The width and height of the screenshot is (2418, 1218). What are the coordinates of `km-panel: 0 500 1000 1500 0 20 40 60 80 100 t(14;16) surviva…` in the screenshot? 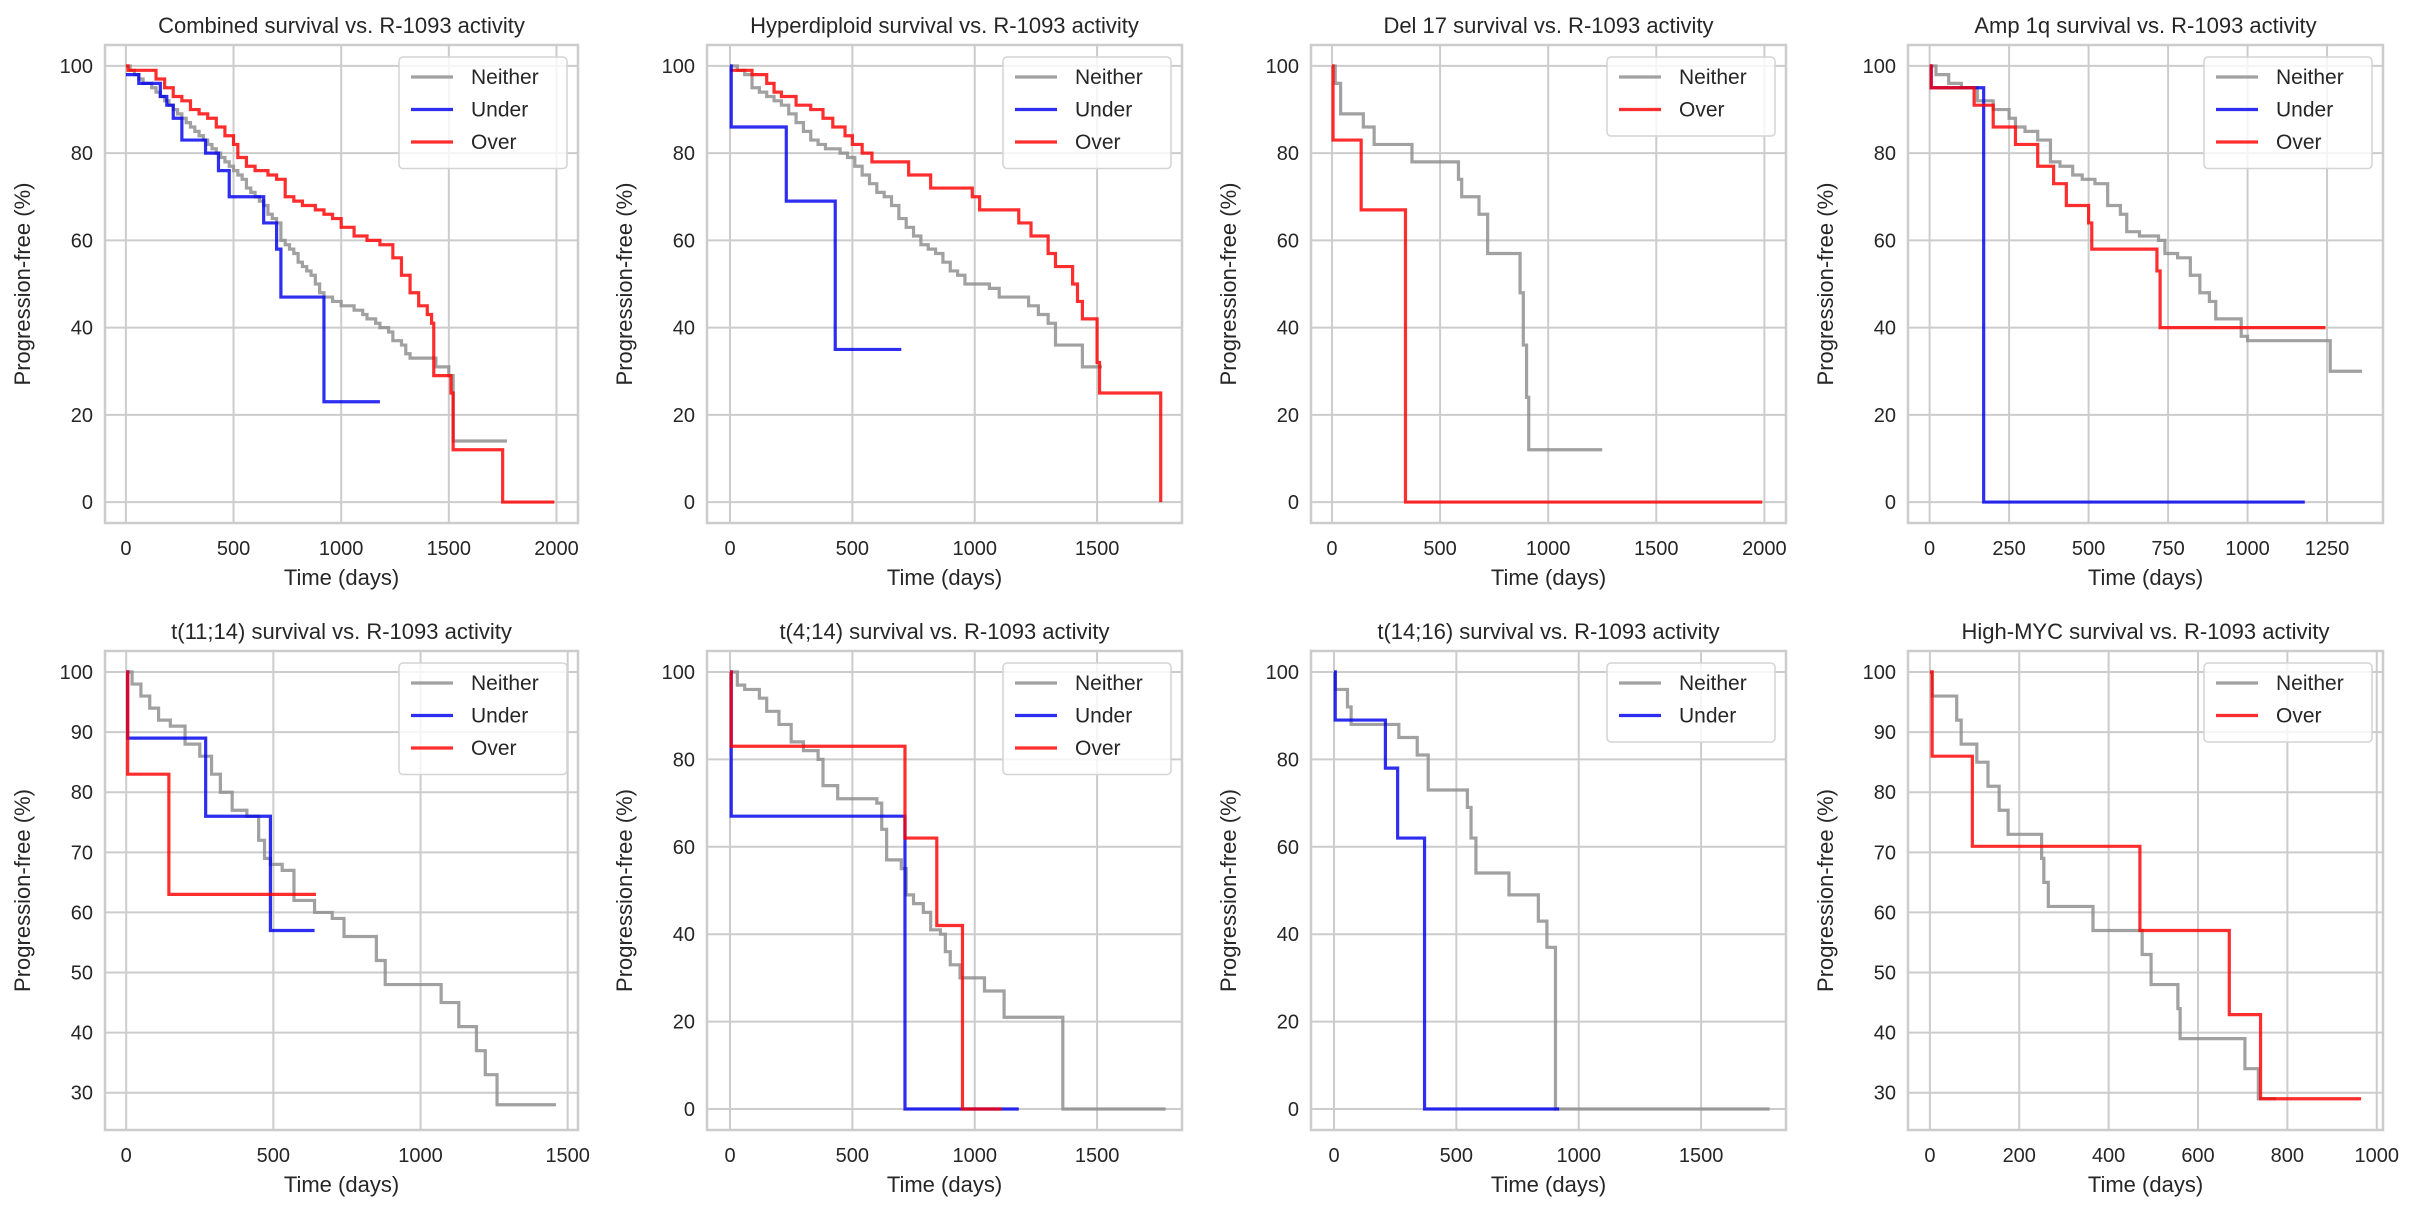 It's located at (1502, 908).